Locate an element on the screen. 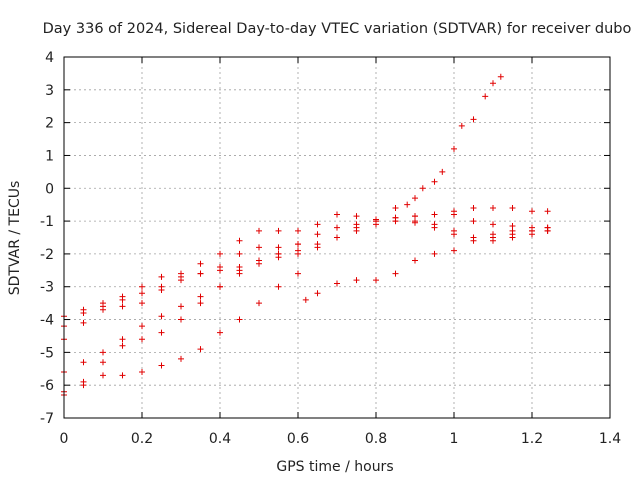  y-tick-label: -2 is located at coordinates (47, 255).